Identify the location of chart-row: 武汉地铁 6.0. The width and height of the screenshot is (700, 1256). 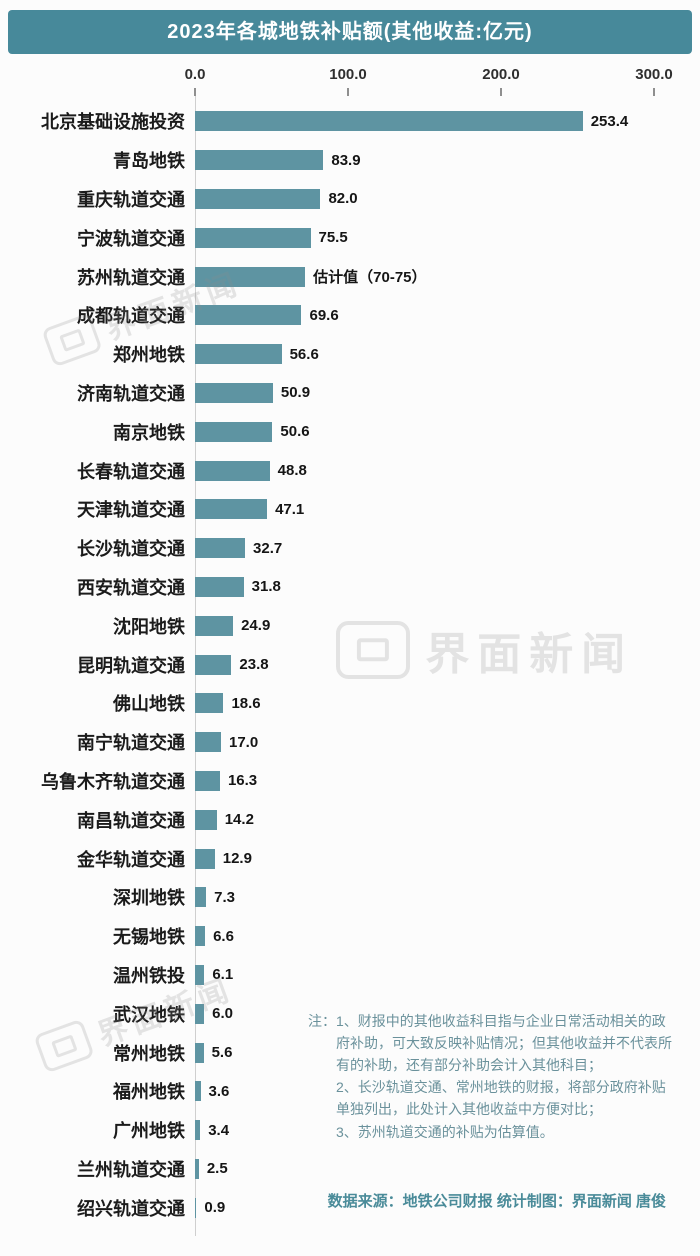
(350, 1013).